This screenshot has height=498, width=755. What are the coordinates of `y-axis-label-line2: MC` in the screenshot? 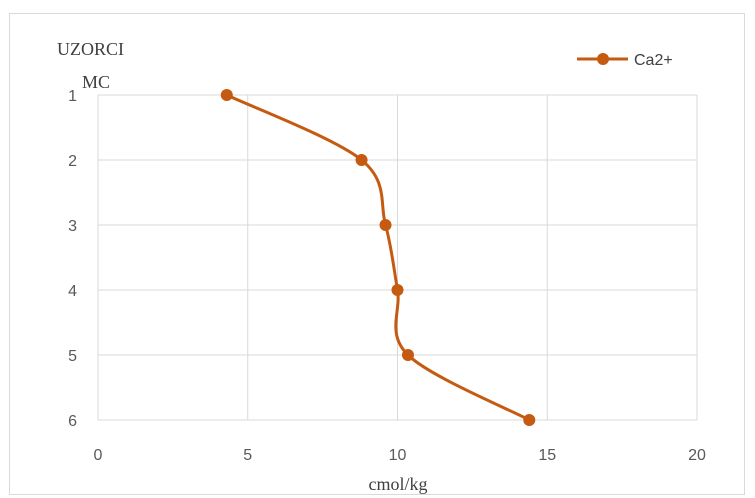 It's located at (96, 82).